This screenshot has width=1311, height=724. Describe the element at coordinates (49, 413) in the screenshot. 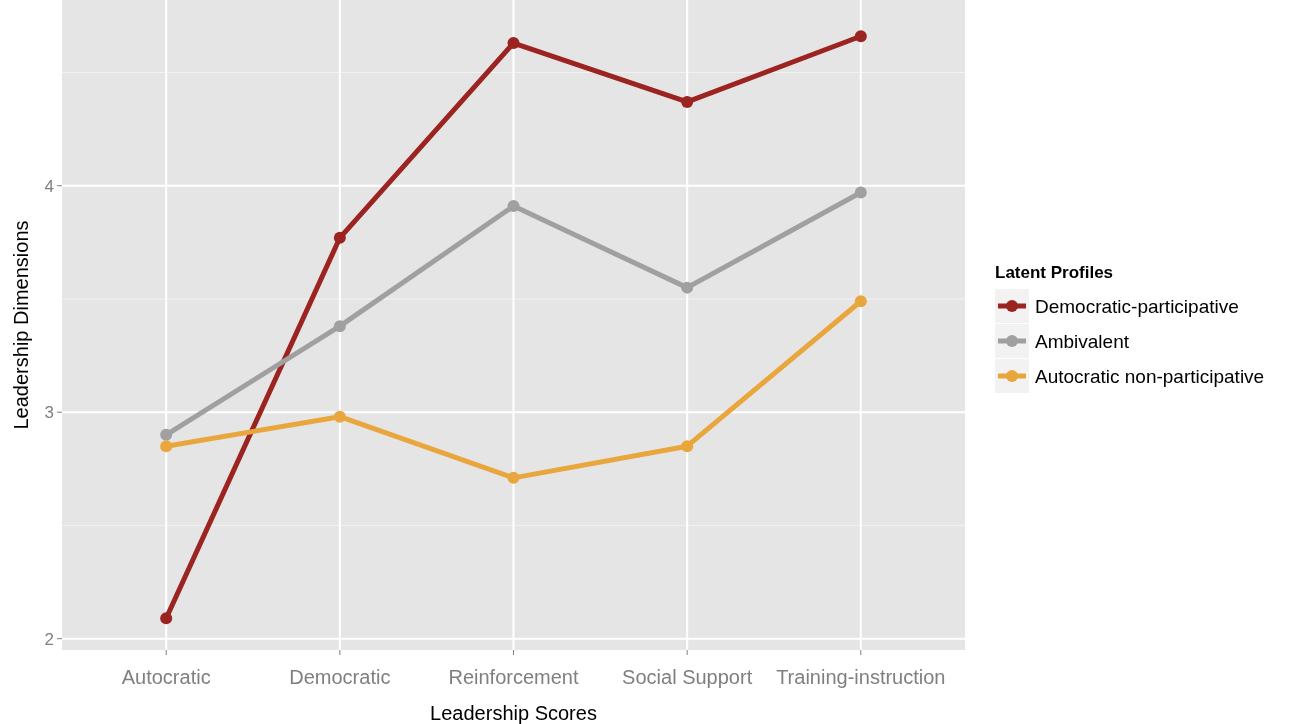

I see `y-tick-label: 3` at that location.